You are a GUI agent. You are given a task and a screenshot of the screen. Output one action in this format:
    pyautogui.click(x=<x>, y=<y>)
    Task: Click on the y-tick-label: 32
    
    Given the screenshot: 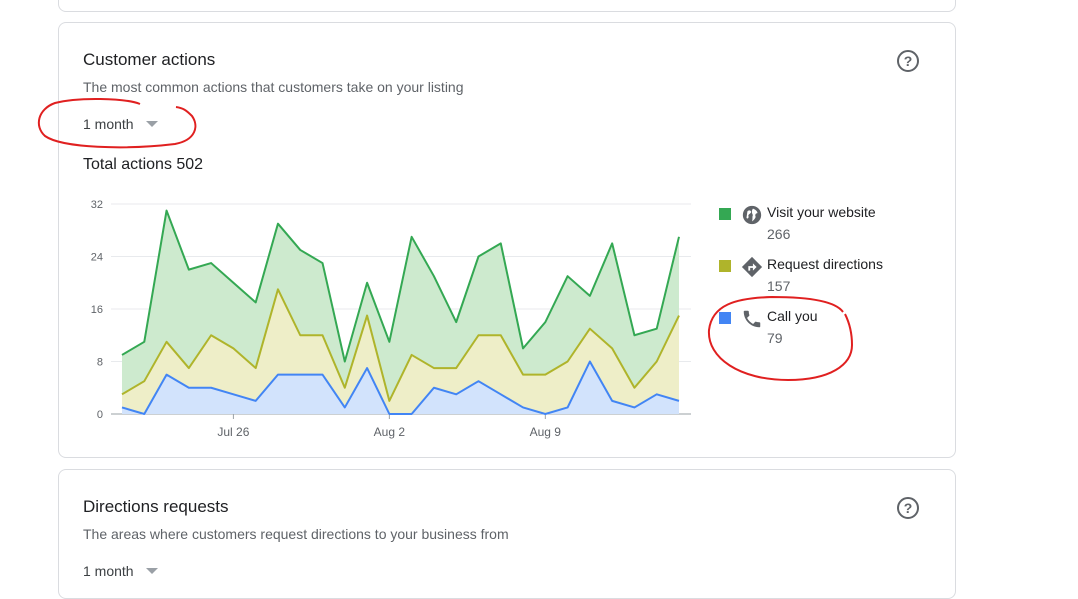 What is the action you would take?
    pyautogui.click(x=97, y=205)
    